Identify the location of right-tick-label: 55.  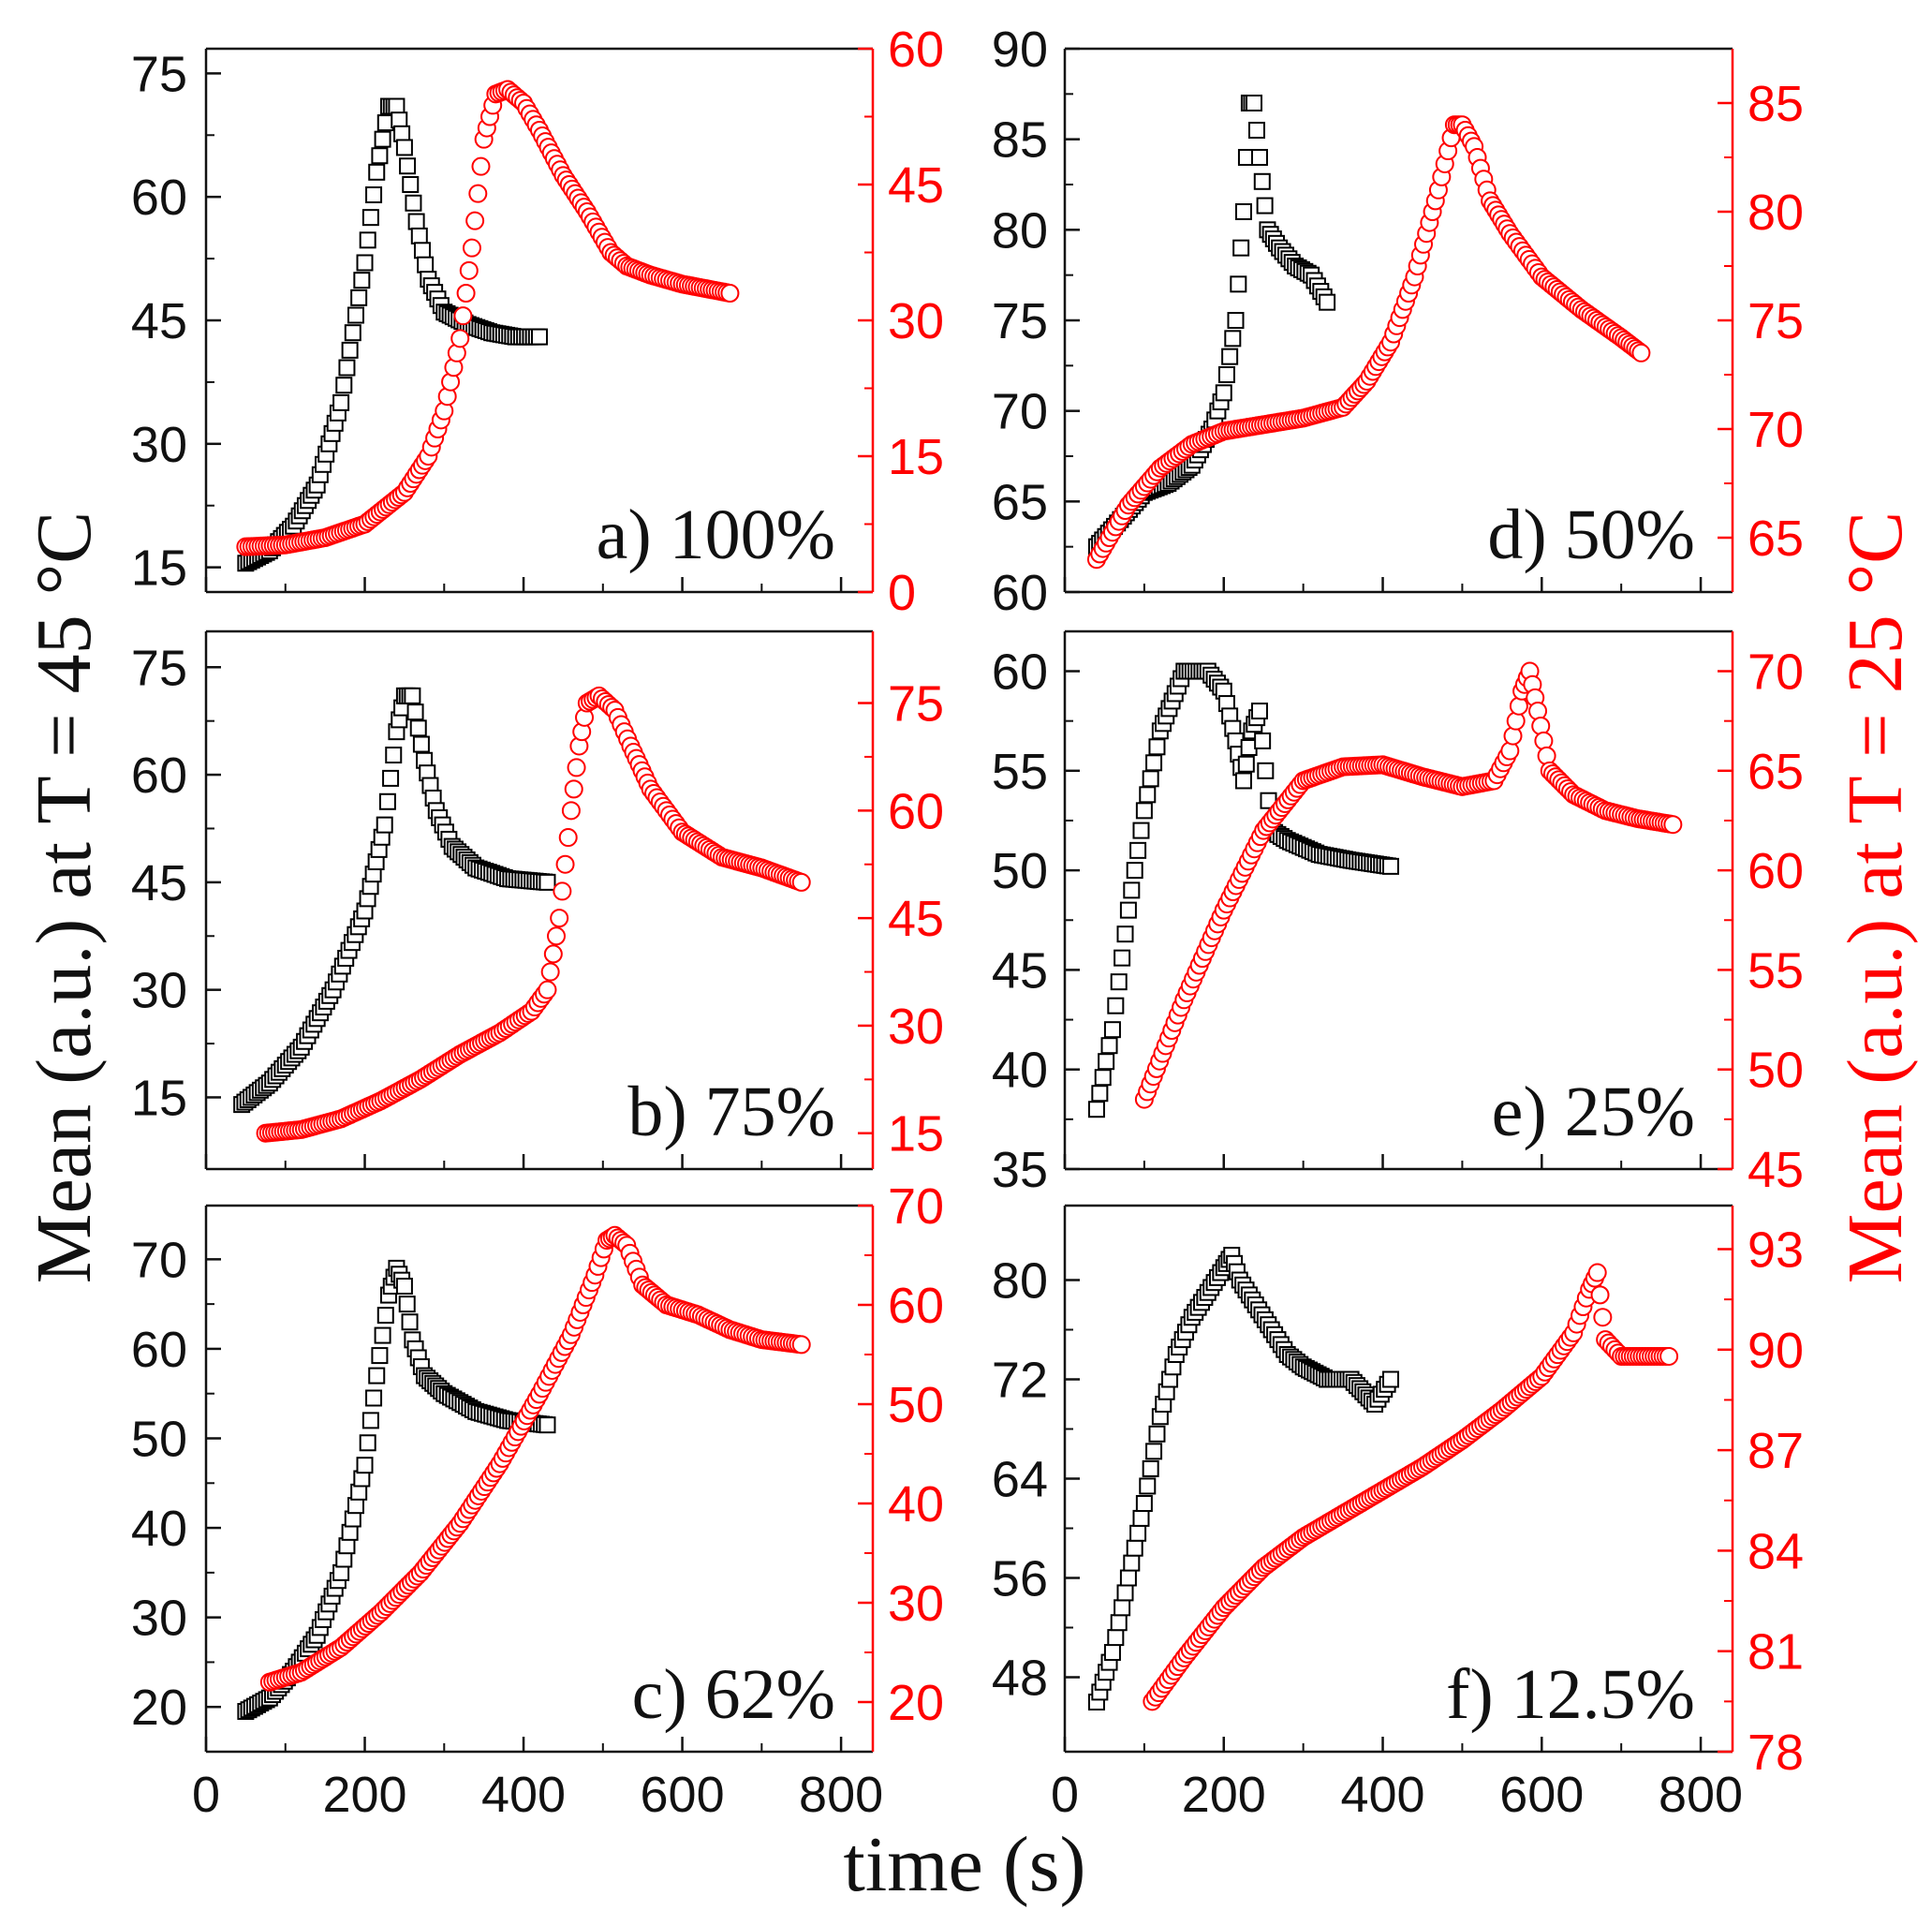
(1776, 970).